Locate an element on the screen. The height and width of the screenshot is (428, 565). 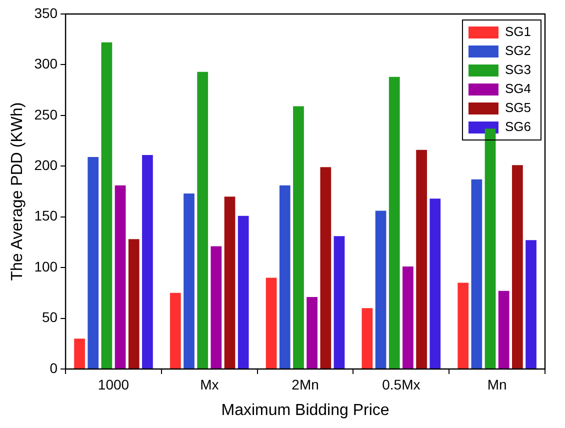
x-tick-label: Mx is located at coordinates (209, 384).